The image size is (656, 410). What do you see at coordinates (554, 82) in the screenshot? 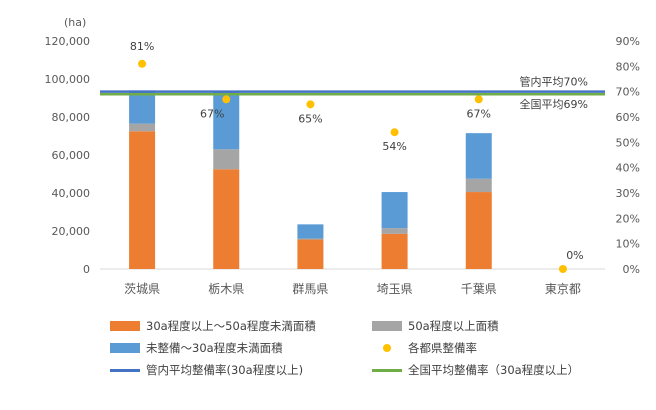
I see `reference-annotation: 管内平均70%` at bounding box center [554, 82].